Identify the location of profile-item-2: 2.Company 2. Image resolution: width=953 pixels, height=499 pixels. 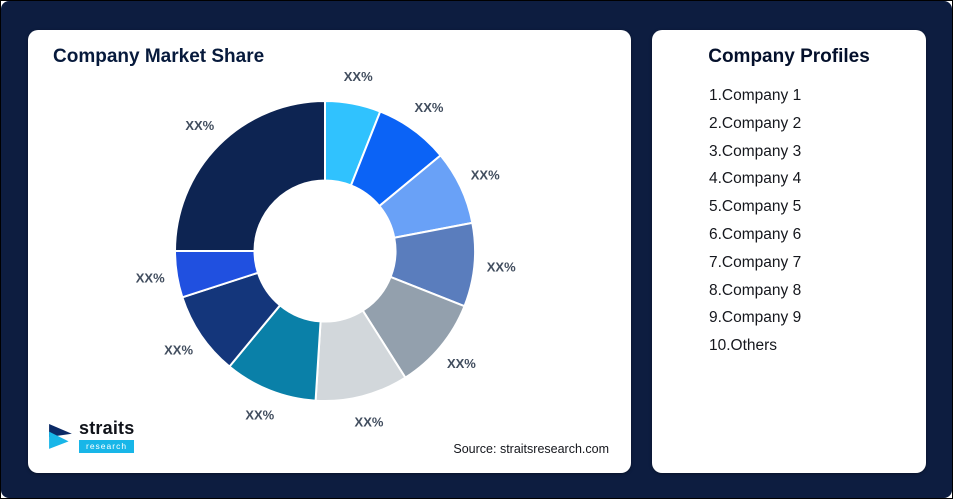
(755, 123).